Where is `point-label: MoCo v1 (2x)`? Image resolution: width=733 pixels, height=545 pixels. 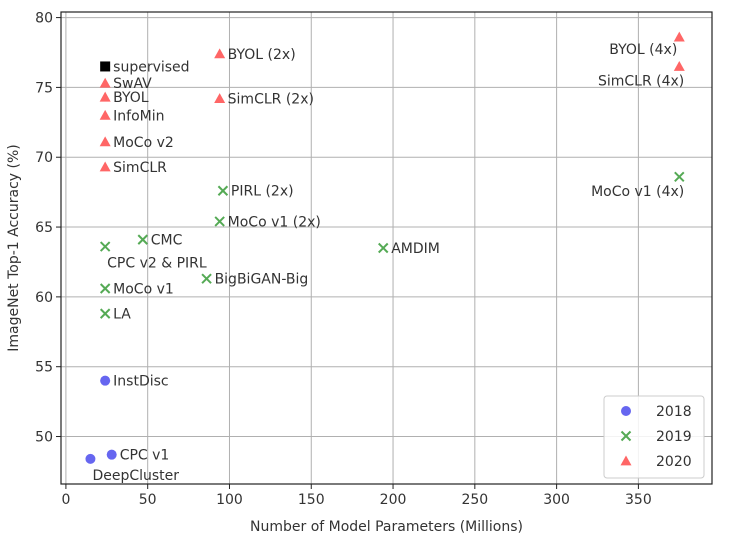
point-label: MoCo v1 (2x) is located at coordinates (274, 222).